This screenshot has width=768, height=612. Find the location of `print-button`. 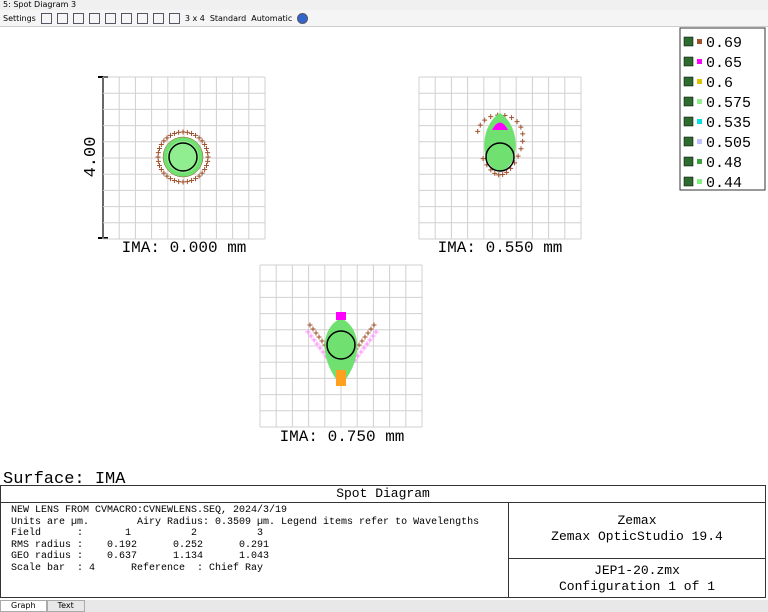

print-button is located at coordinates (94, 18).